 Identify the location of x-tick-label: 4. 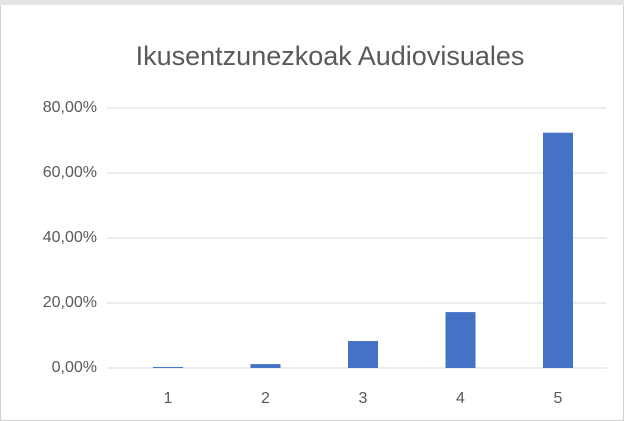
(460, 398).